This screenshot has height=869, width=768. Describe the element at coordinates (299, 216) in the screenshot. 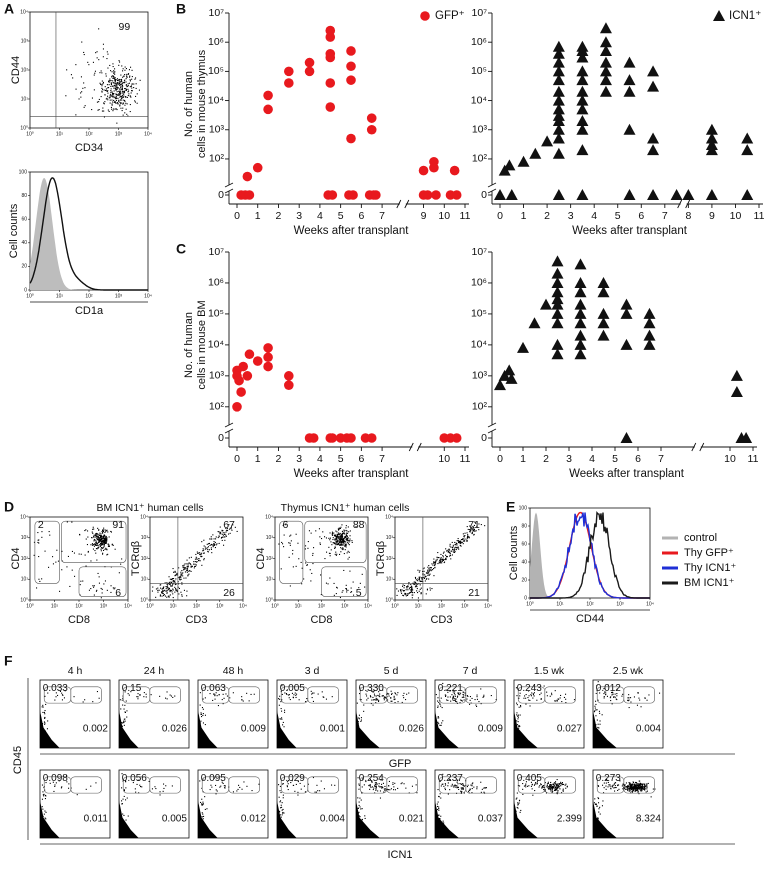

I see `x-tick-label: 3` at that location.